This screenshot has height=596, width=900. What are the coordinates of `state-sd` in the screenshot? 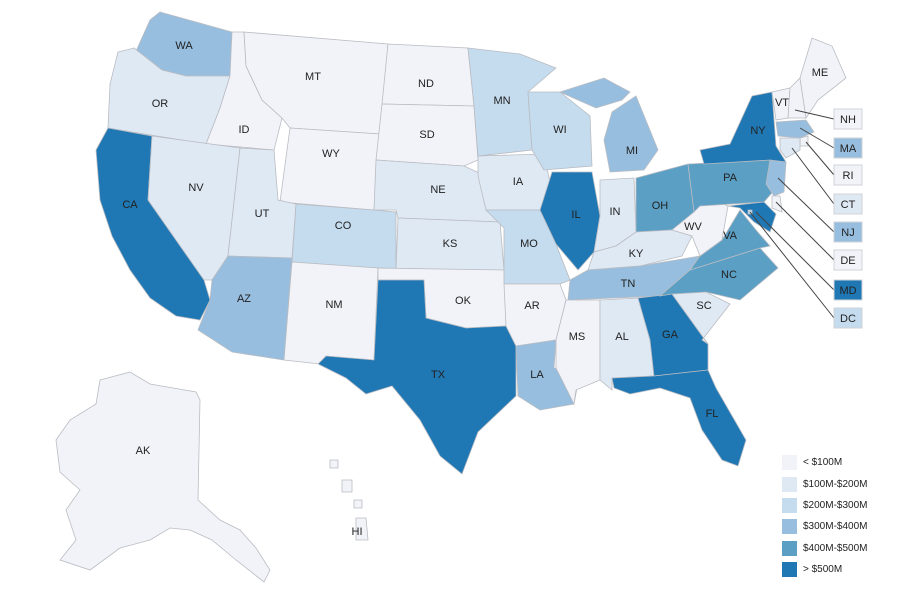 It's located at (427, 135).